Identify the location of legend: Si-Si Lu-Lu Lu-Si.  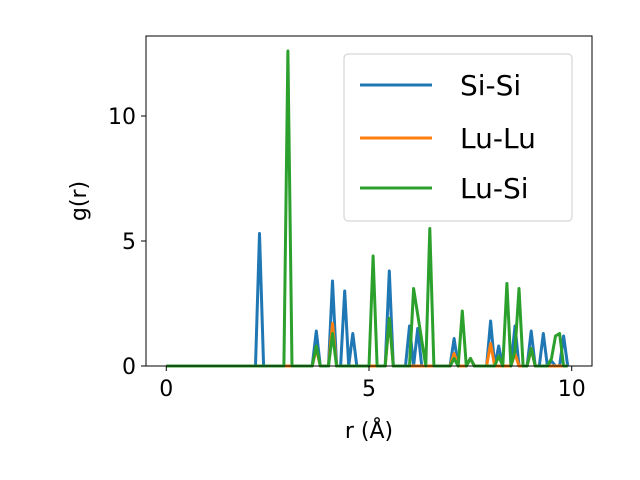
(458, 137).